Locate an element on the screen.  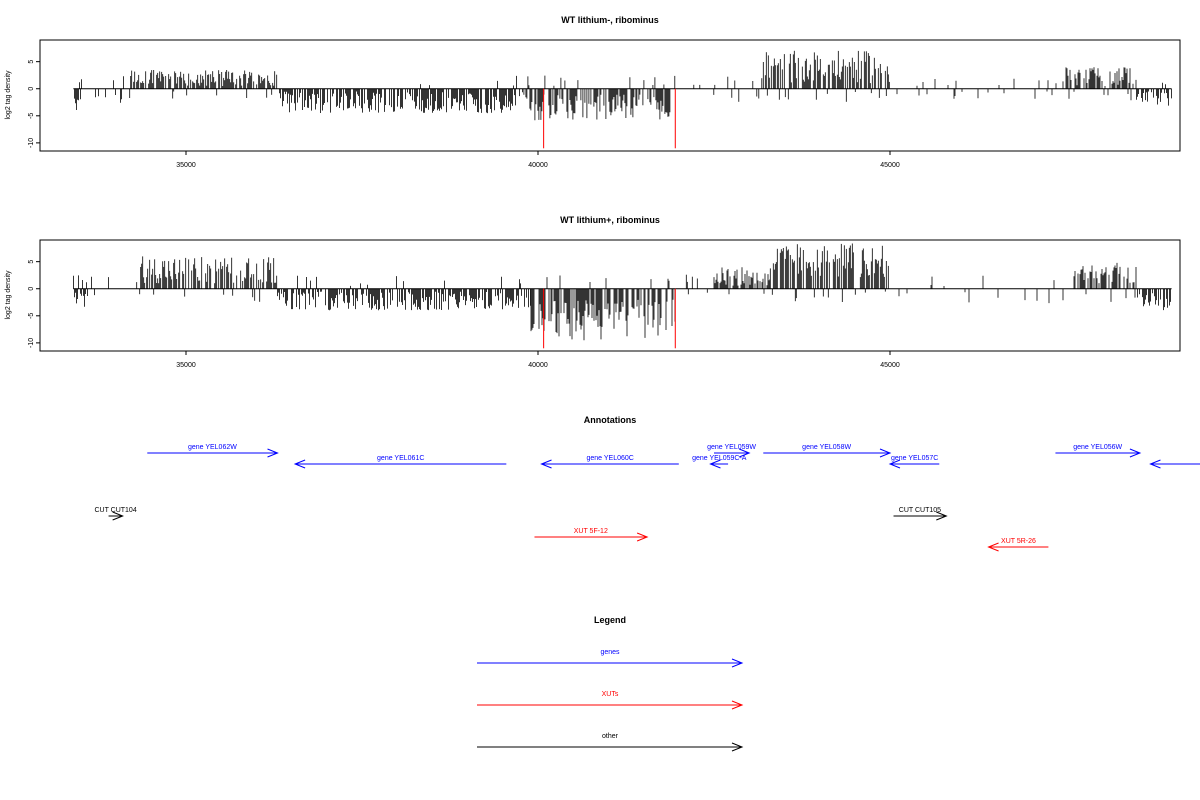
feature-gene: gene YEL056W is located at coordinates (1098, 451).